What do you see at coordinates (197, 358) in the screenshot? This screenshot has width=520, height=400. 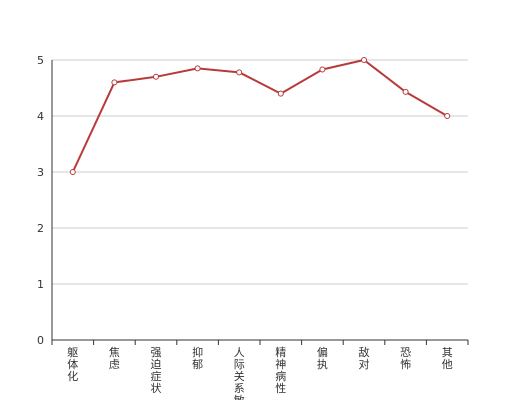 I see `x-tick-label: 抑郁` at bounding box center [197, 358].